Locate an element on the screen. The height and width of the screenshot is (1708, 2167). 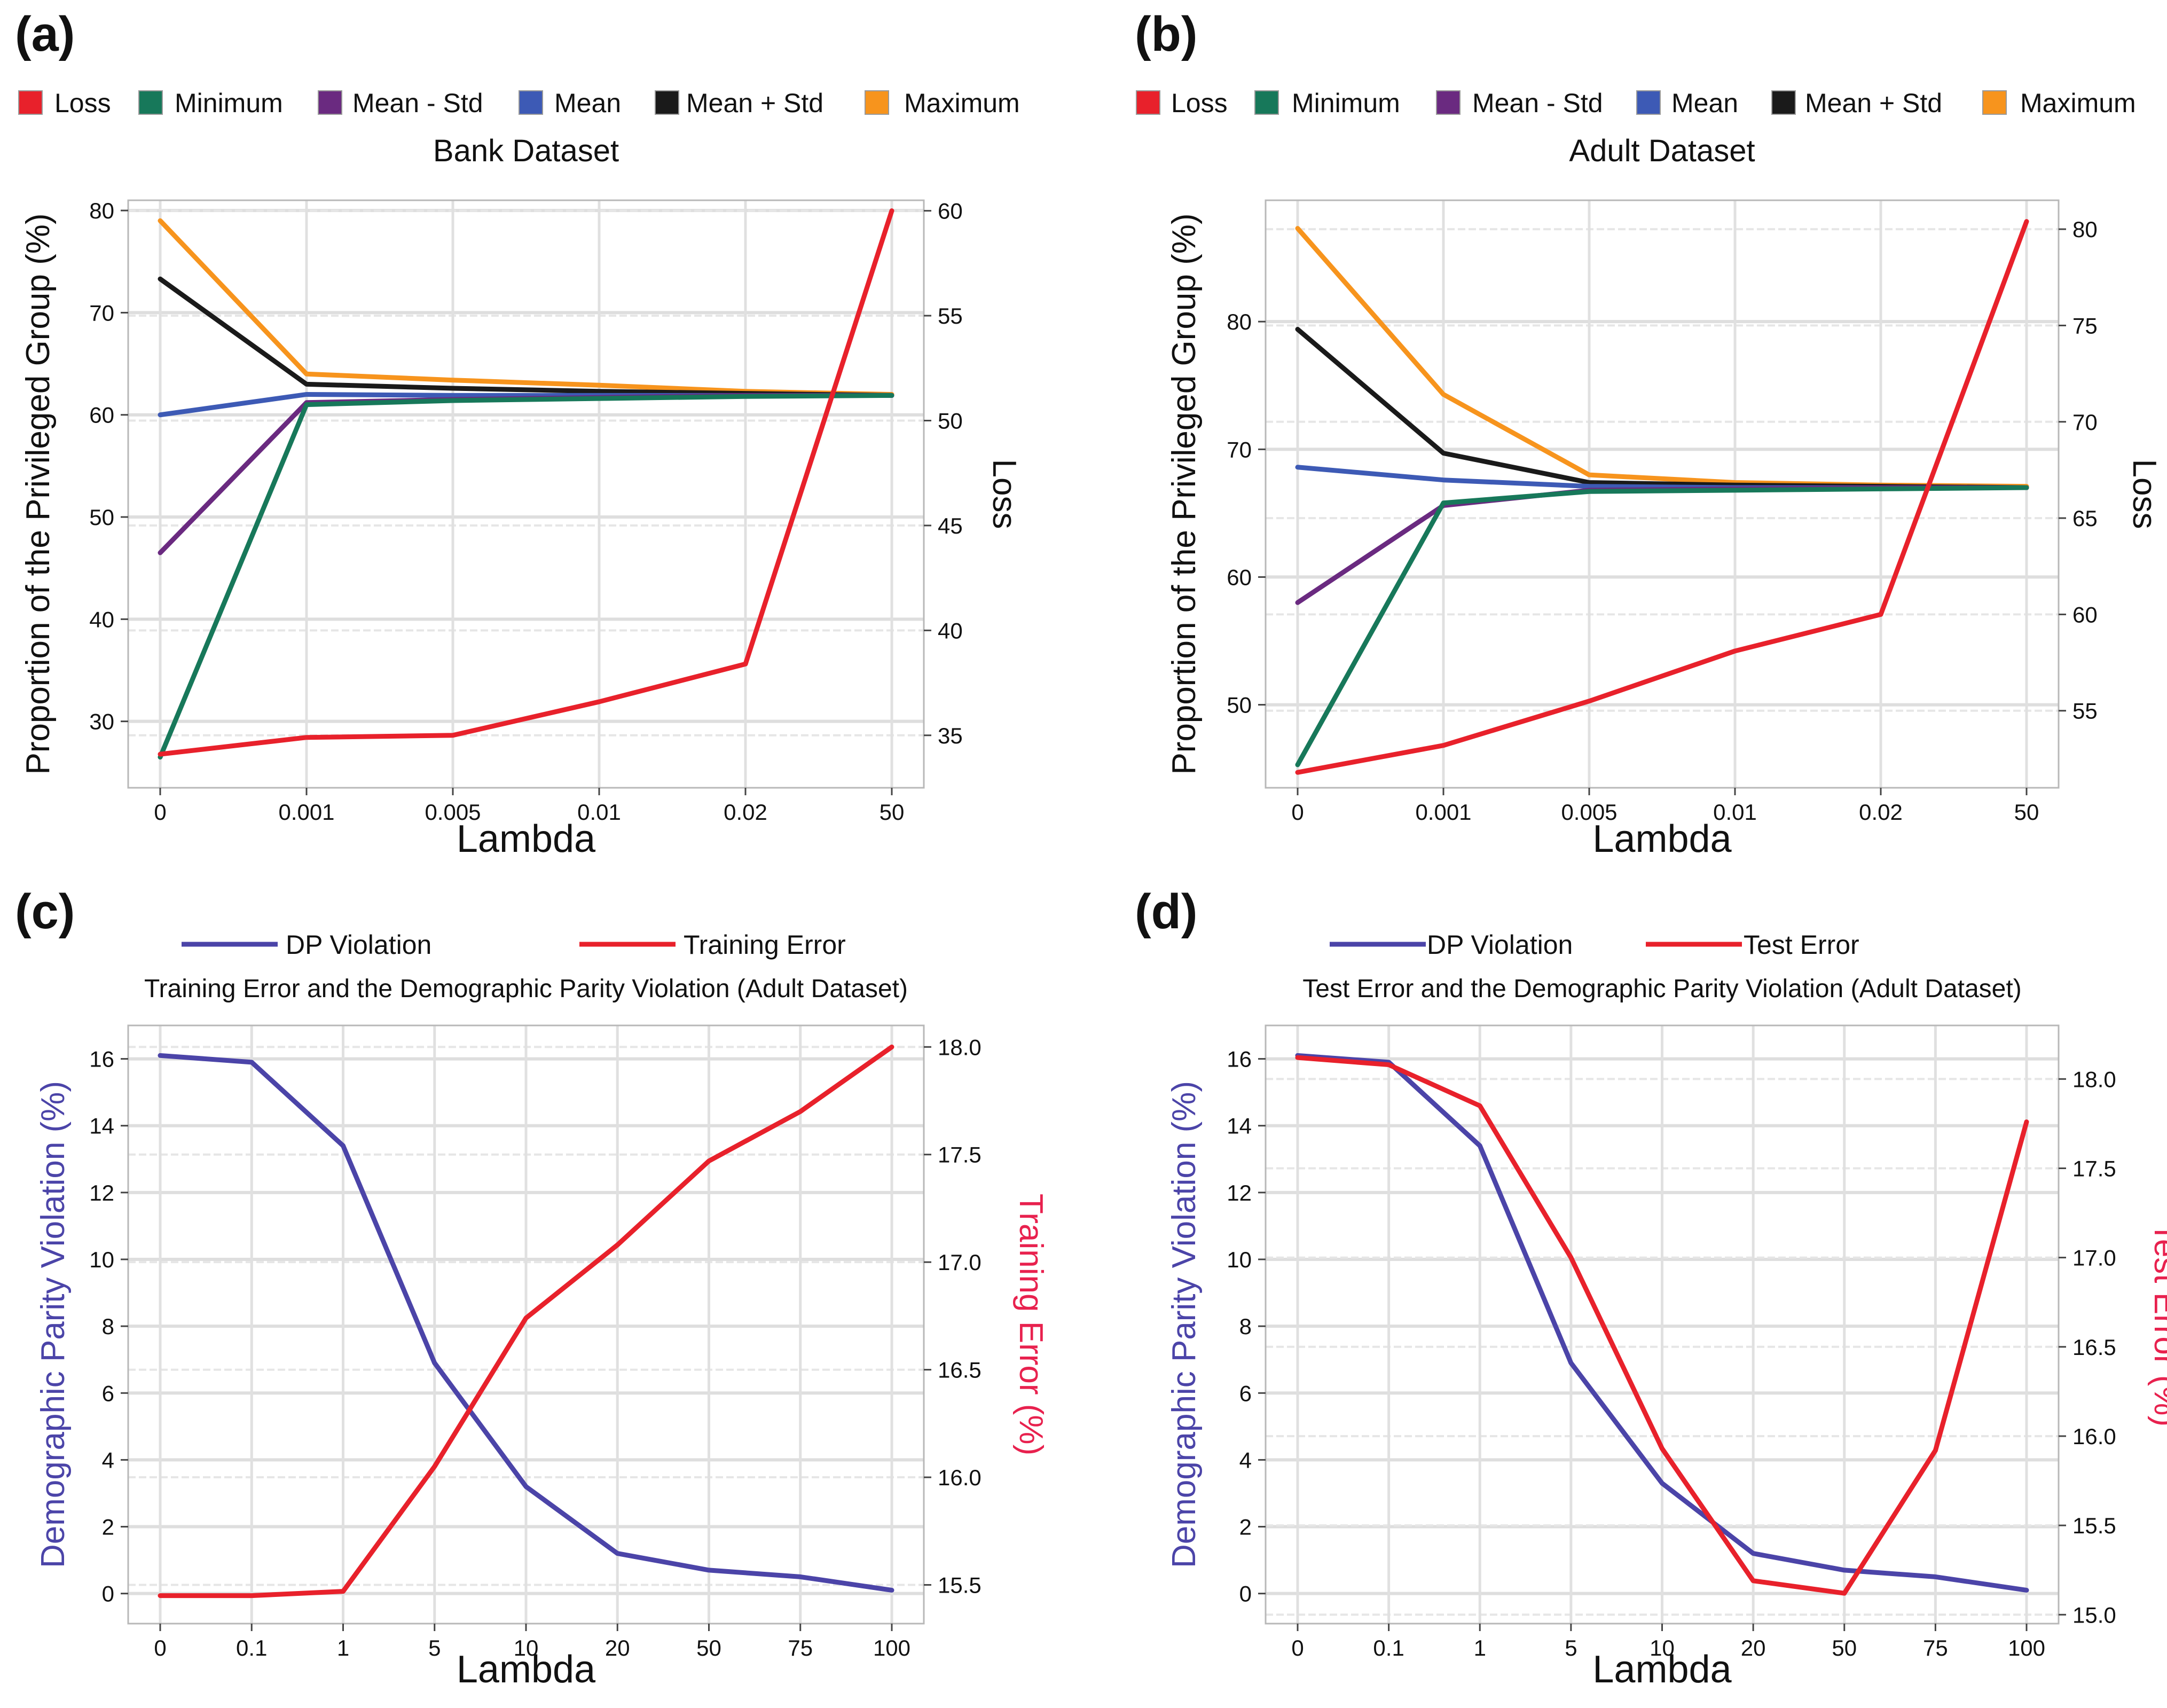
y-tick-label: 14 is located at coordinates (101, 1127).